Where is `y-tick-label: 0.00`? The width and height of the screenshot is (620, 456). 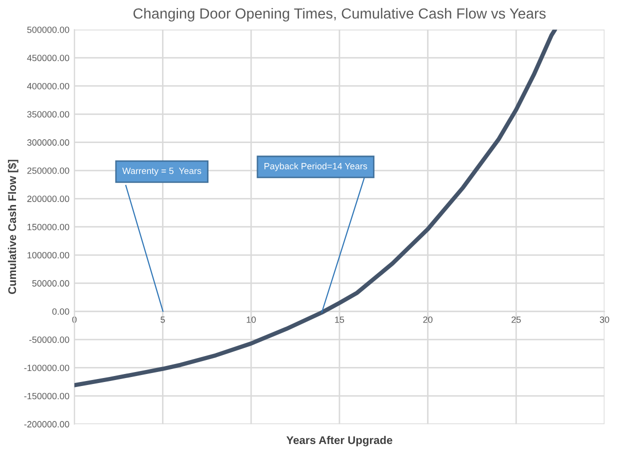 y-tick-label: 0.00 is located at coordinates (61, 311).